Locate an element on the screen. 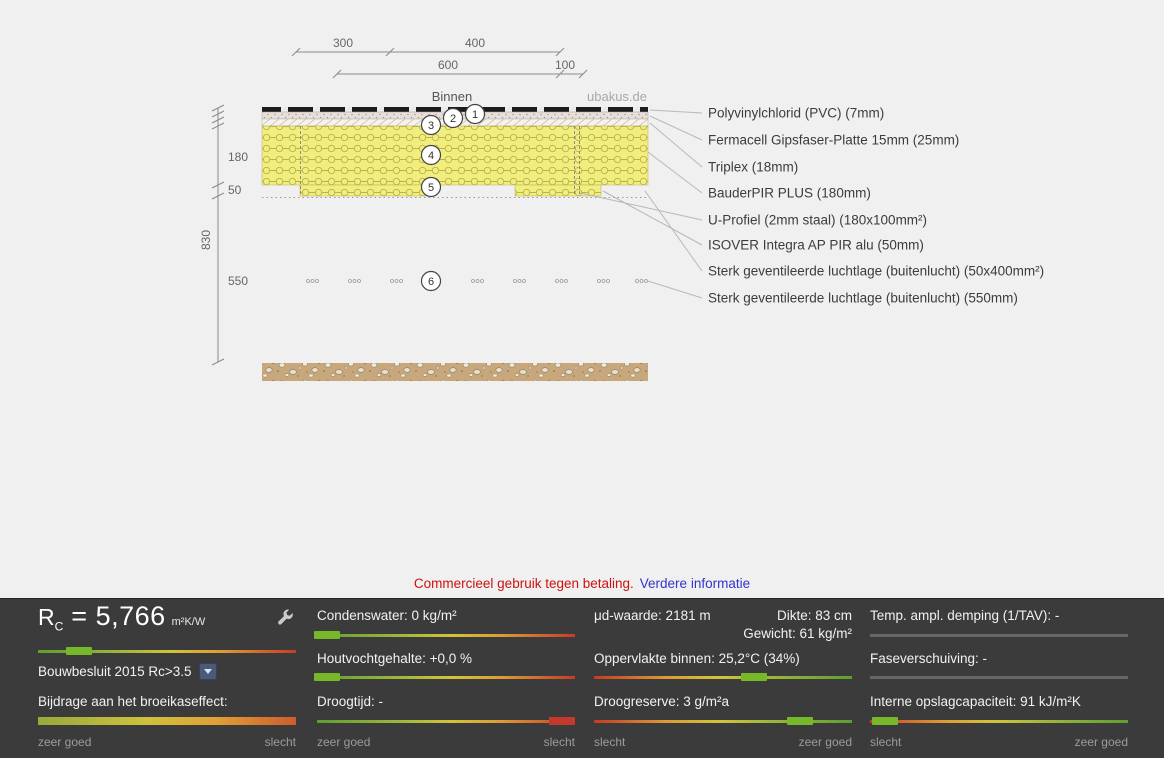 The image size is (1164, 758). bouwbesluit-dropdown is located at coordinates (208, 671).